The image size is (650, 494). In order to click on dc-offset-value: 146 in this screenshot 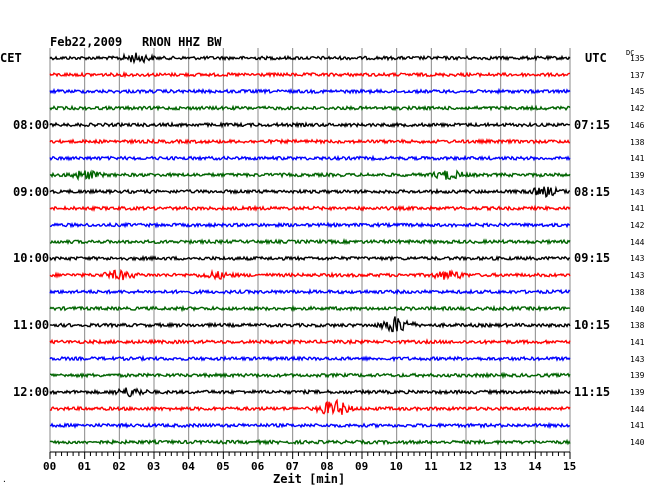, I will do `click(637, 125)`.